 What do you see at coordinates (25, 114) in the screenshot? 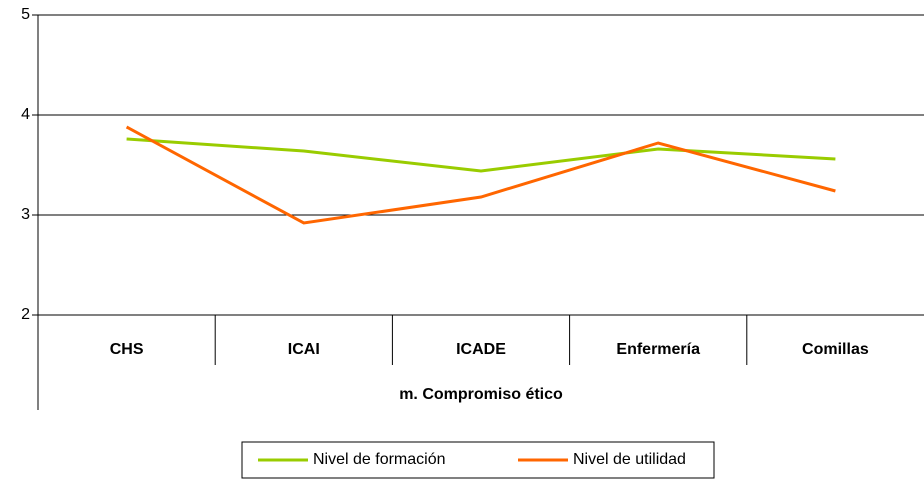
I see `y-tick-label: 4` at bounding box center [25, 114].